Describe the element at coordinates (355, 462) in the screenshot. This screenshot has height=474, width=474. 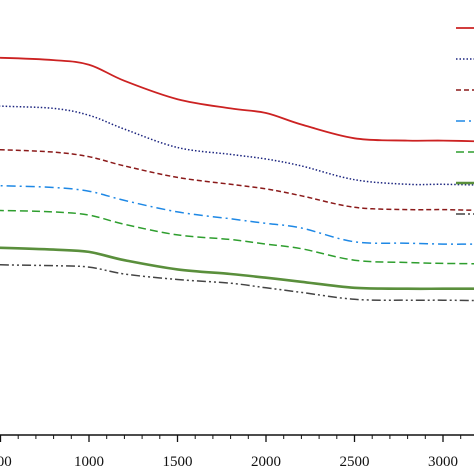
I see `x-tick-label-2500: 2500` at that location.